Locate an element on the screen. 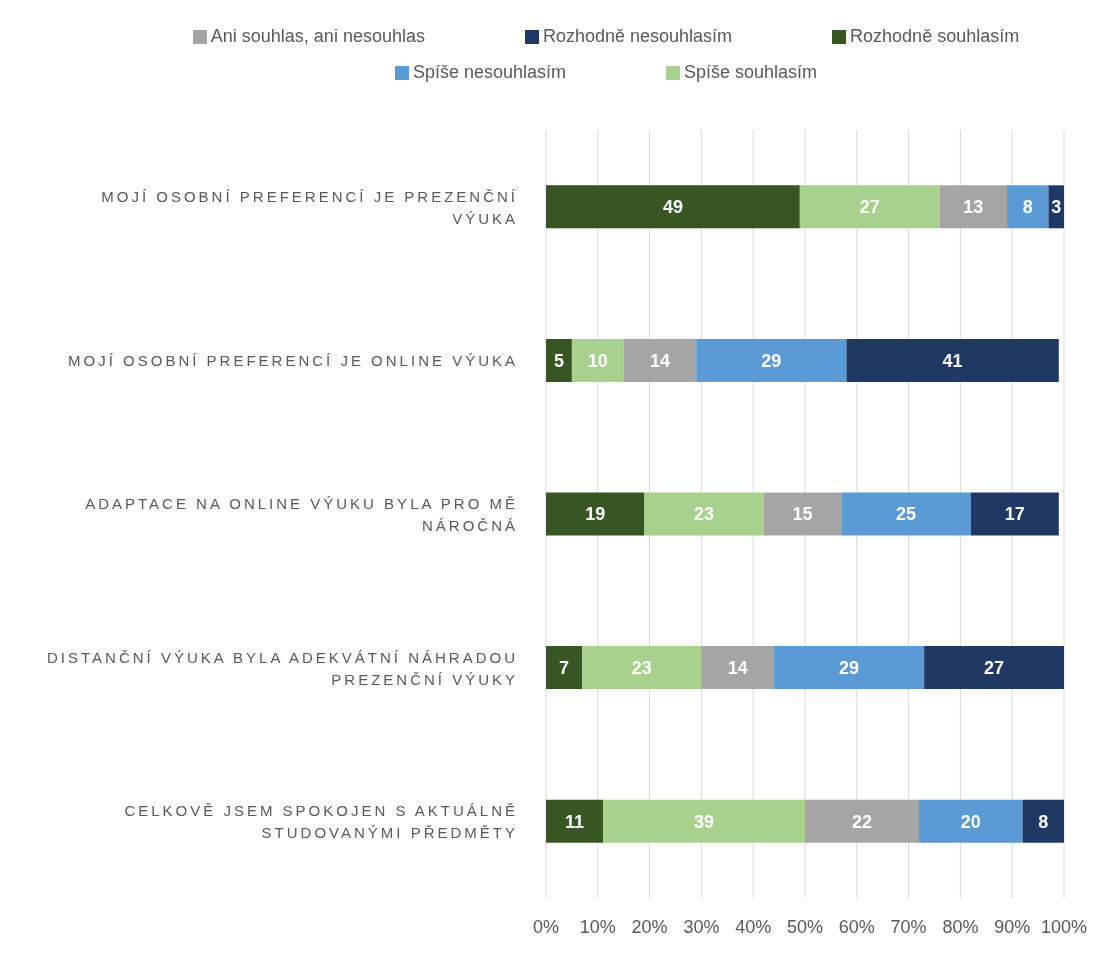  x-tick-label: 90% is located at coordinates (1012, 926).